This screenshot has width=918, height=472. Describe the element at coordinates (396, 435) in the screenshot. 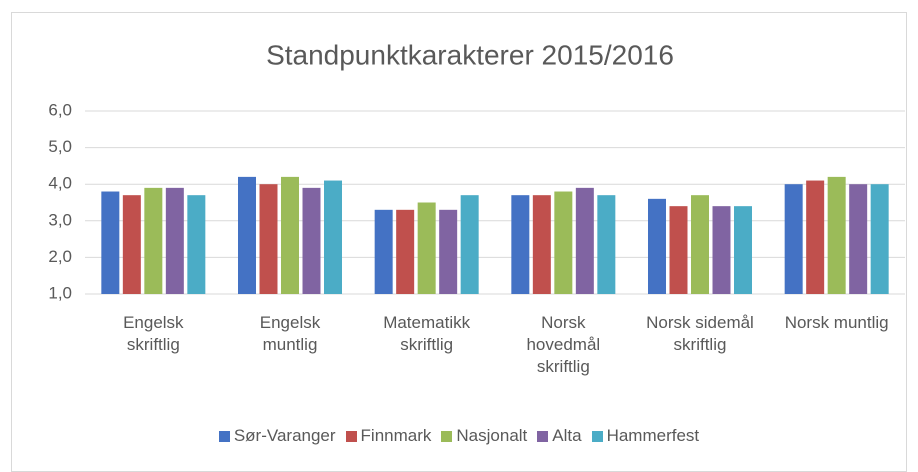

I see `legend-label: Finnmark` at that location.